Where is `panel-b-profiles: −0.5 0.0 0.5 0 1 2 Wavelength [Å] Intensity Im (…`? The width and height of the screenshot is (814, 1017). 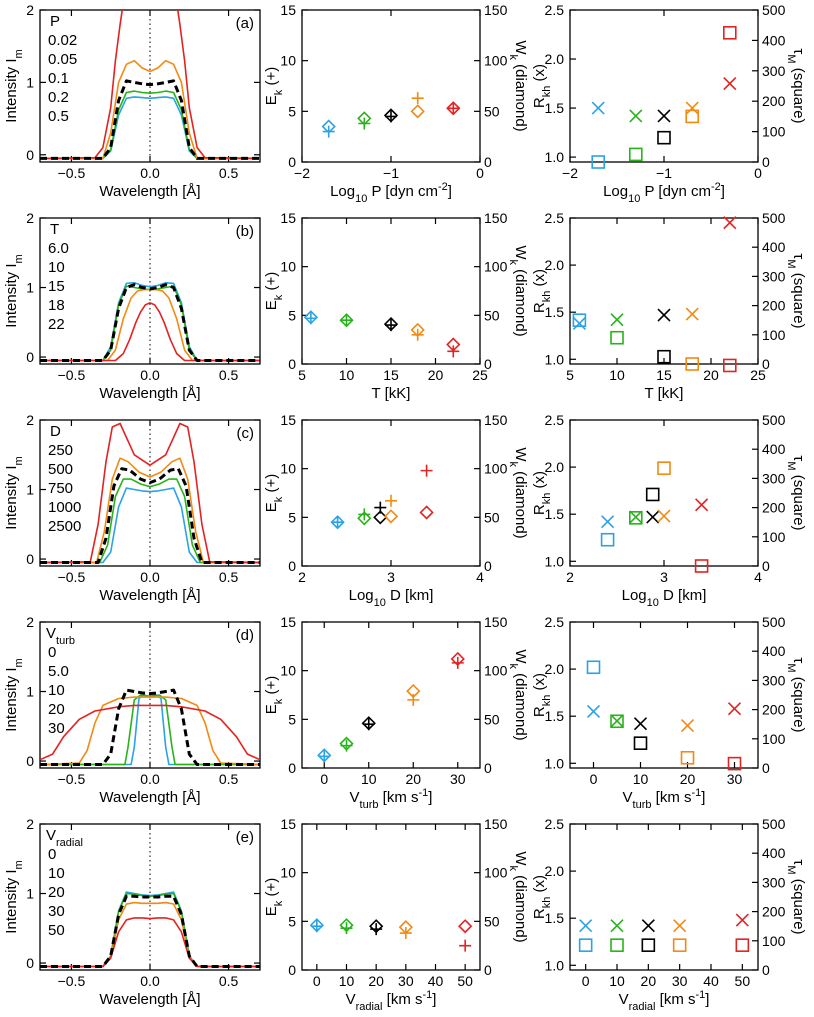
panel-b-profiles: −0.5 0.0 0.5 0 1 2 Wavelength [Å] Intensity Im (… is located at coordinates (132, 306).